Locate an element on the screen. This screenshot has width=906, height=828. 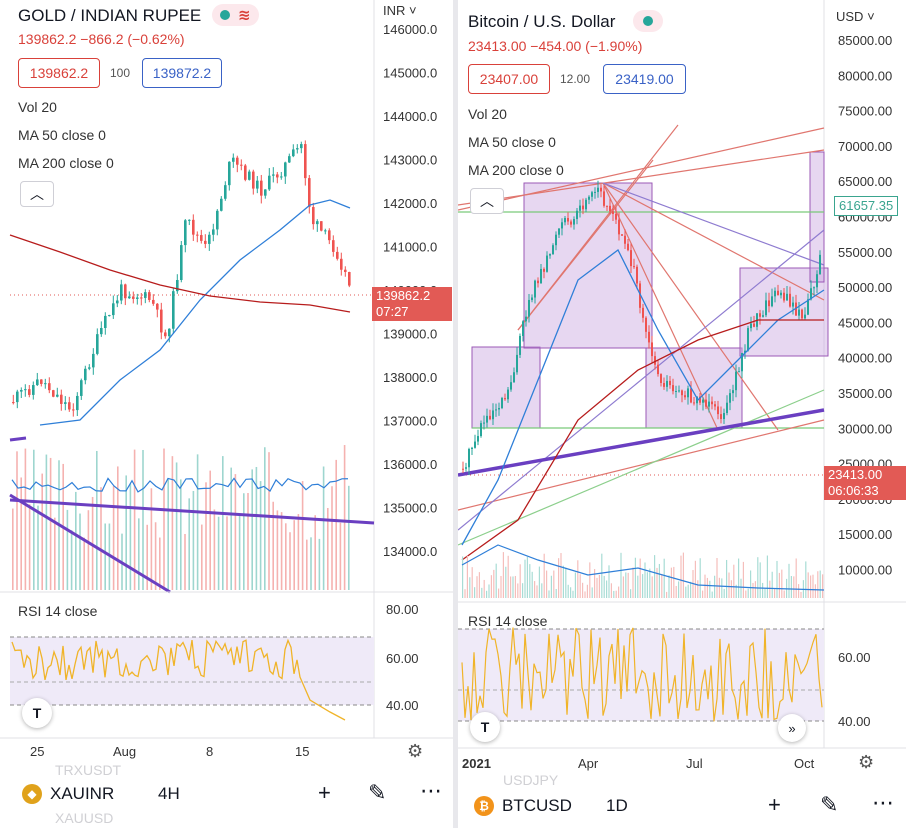
market-status-pill: ≋ is located at coordinates (235, 15).